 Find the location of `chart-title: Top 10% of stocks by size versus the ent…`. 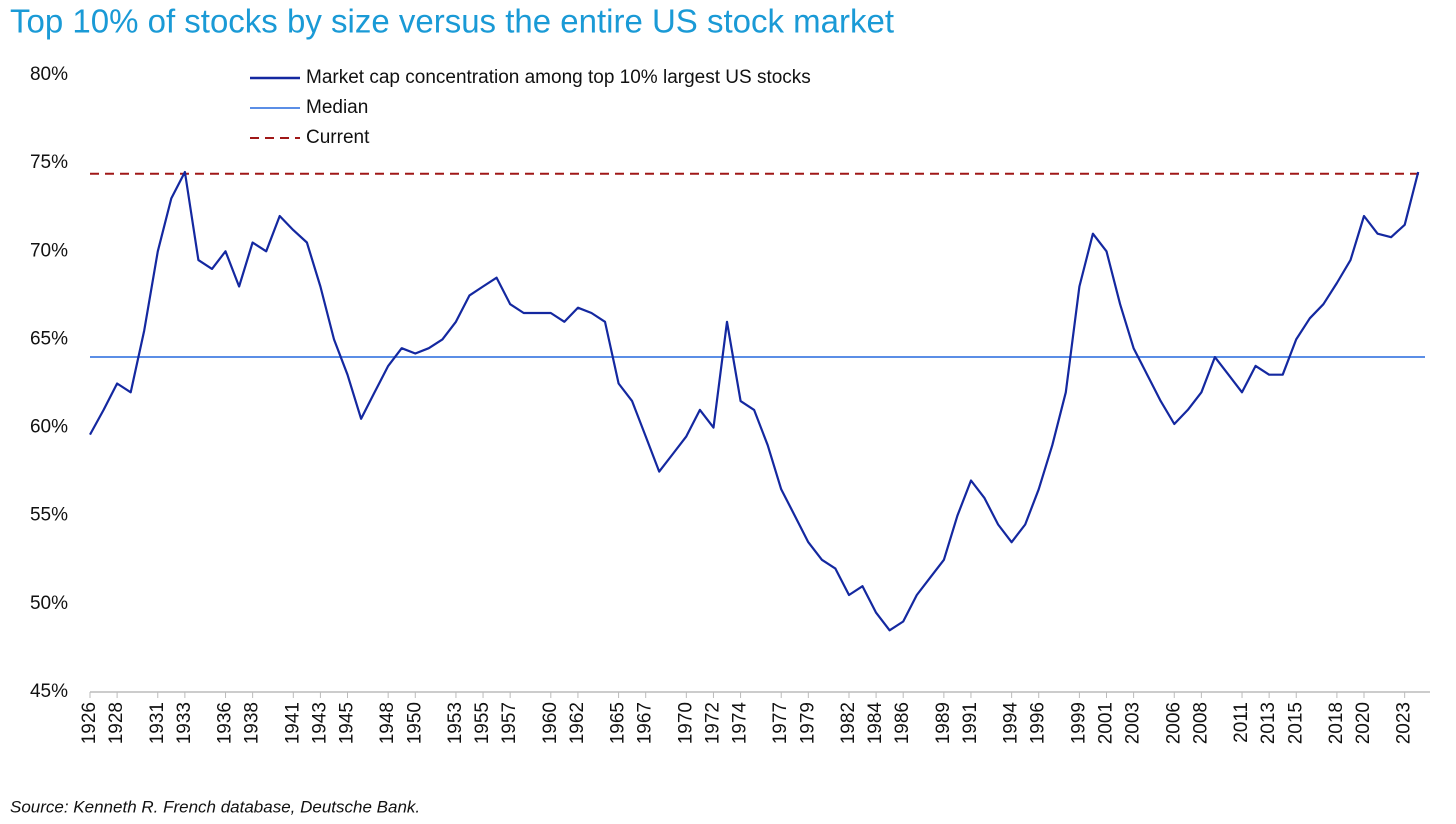

chart-title: Top 10% of stocks by size versus the ent… is located at coordinates (452, 21).